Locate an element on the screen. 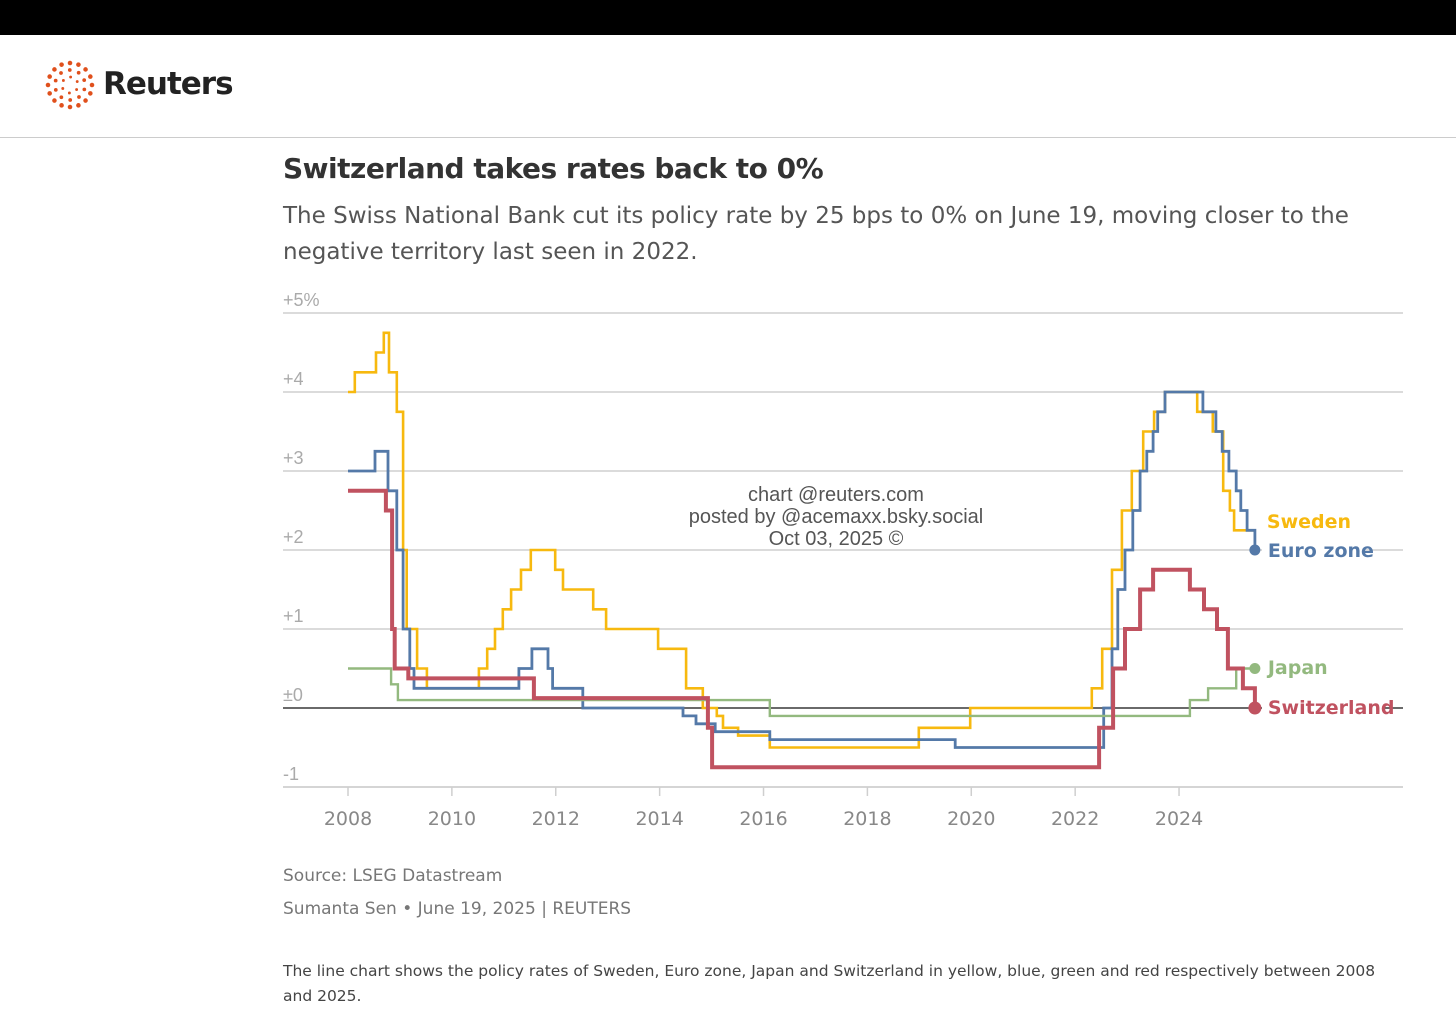 The width and height of the screenshot is (1456, 1018). x-tick-label: 2022 is located at coordinates (1075, 819).